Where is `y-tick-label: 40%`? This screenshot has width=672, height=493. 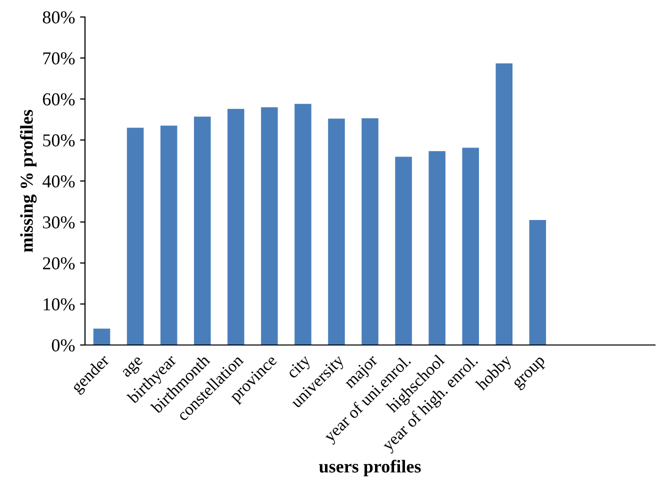
y-tick-label: 40% is located at coordinates (58, 181).